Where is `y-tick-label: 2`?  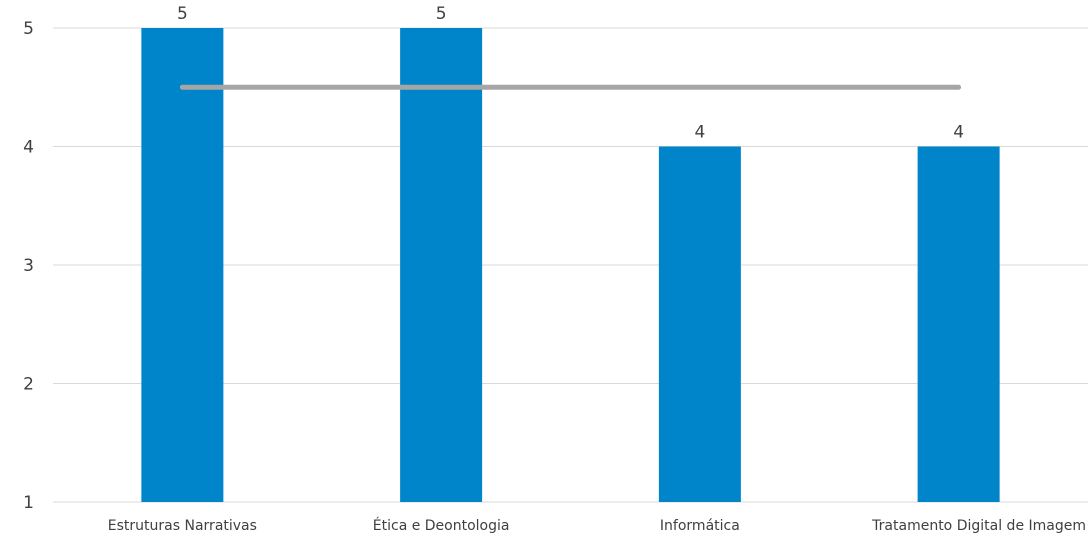
y-tick-label: 2 is located at coordinates (28, 385).